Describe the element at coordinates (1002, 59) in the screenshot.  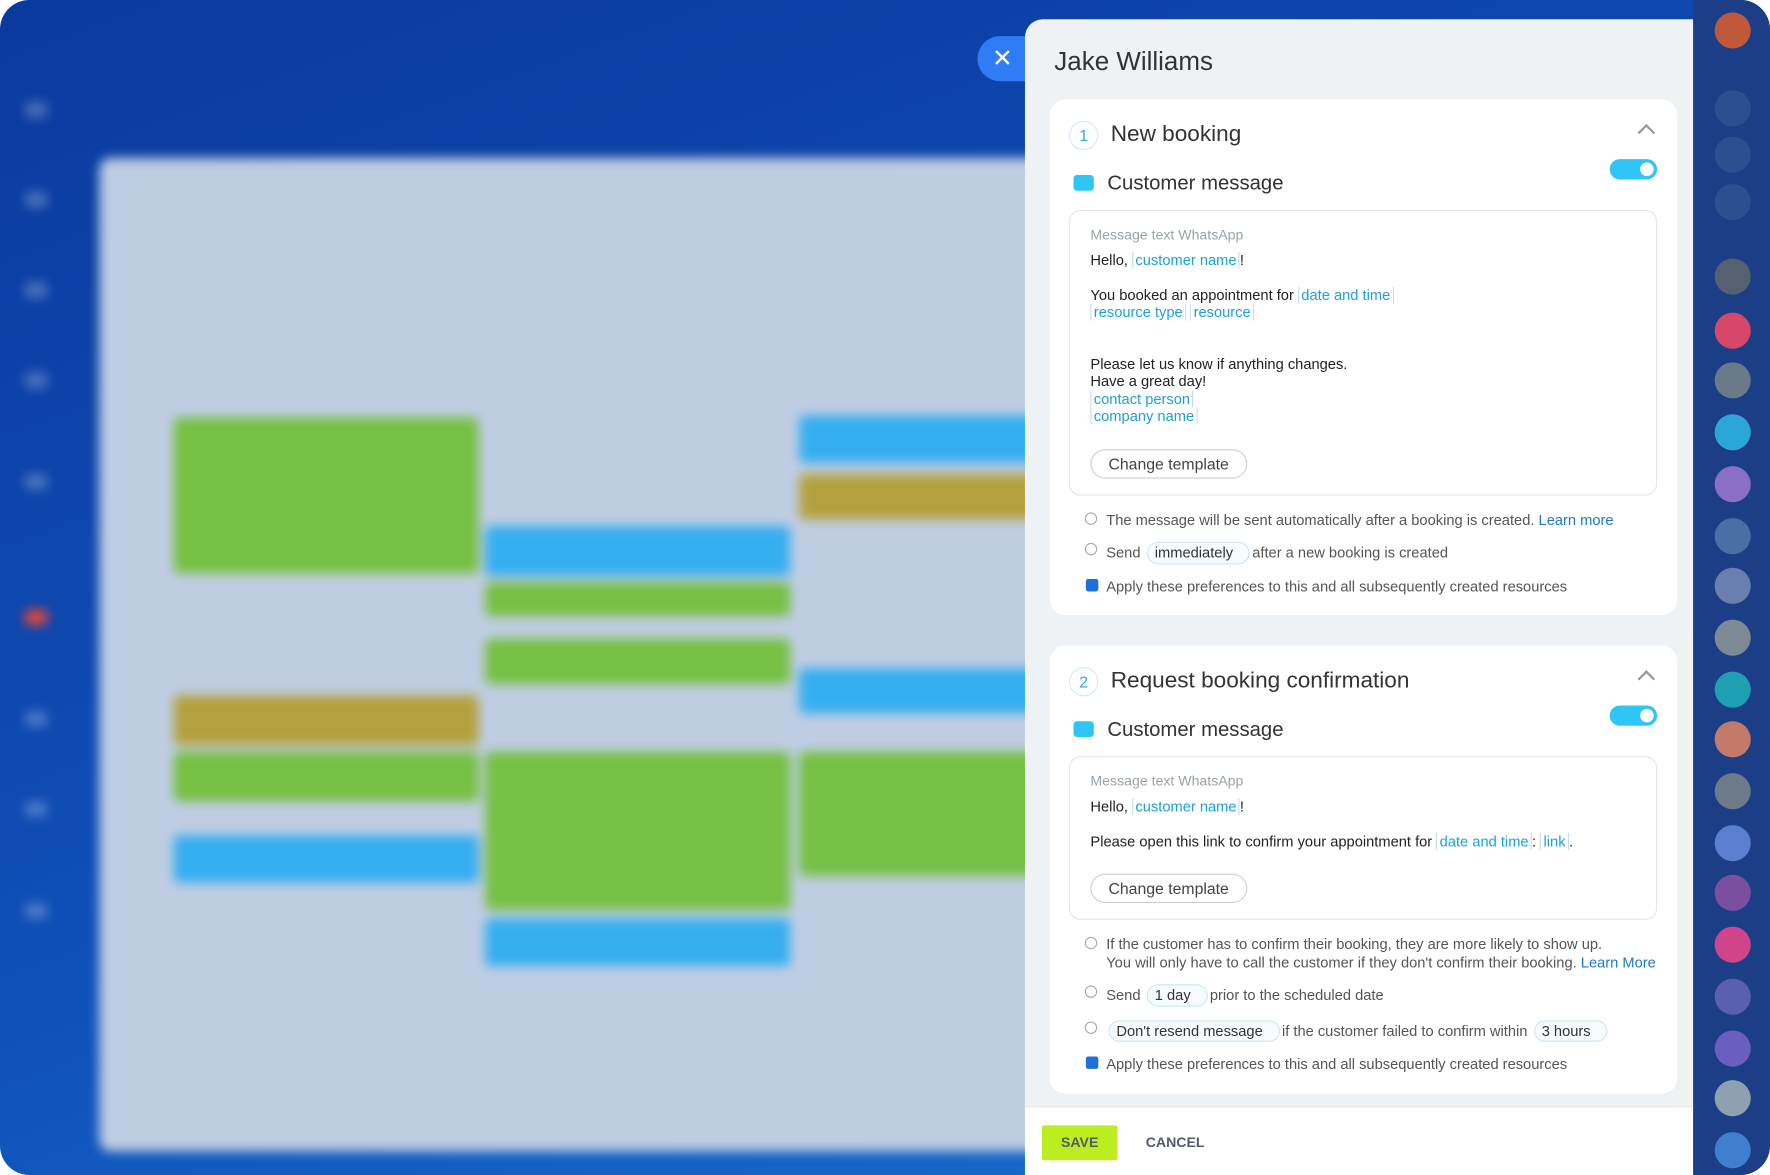
I see `close-button: ✕` at that location.